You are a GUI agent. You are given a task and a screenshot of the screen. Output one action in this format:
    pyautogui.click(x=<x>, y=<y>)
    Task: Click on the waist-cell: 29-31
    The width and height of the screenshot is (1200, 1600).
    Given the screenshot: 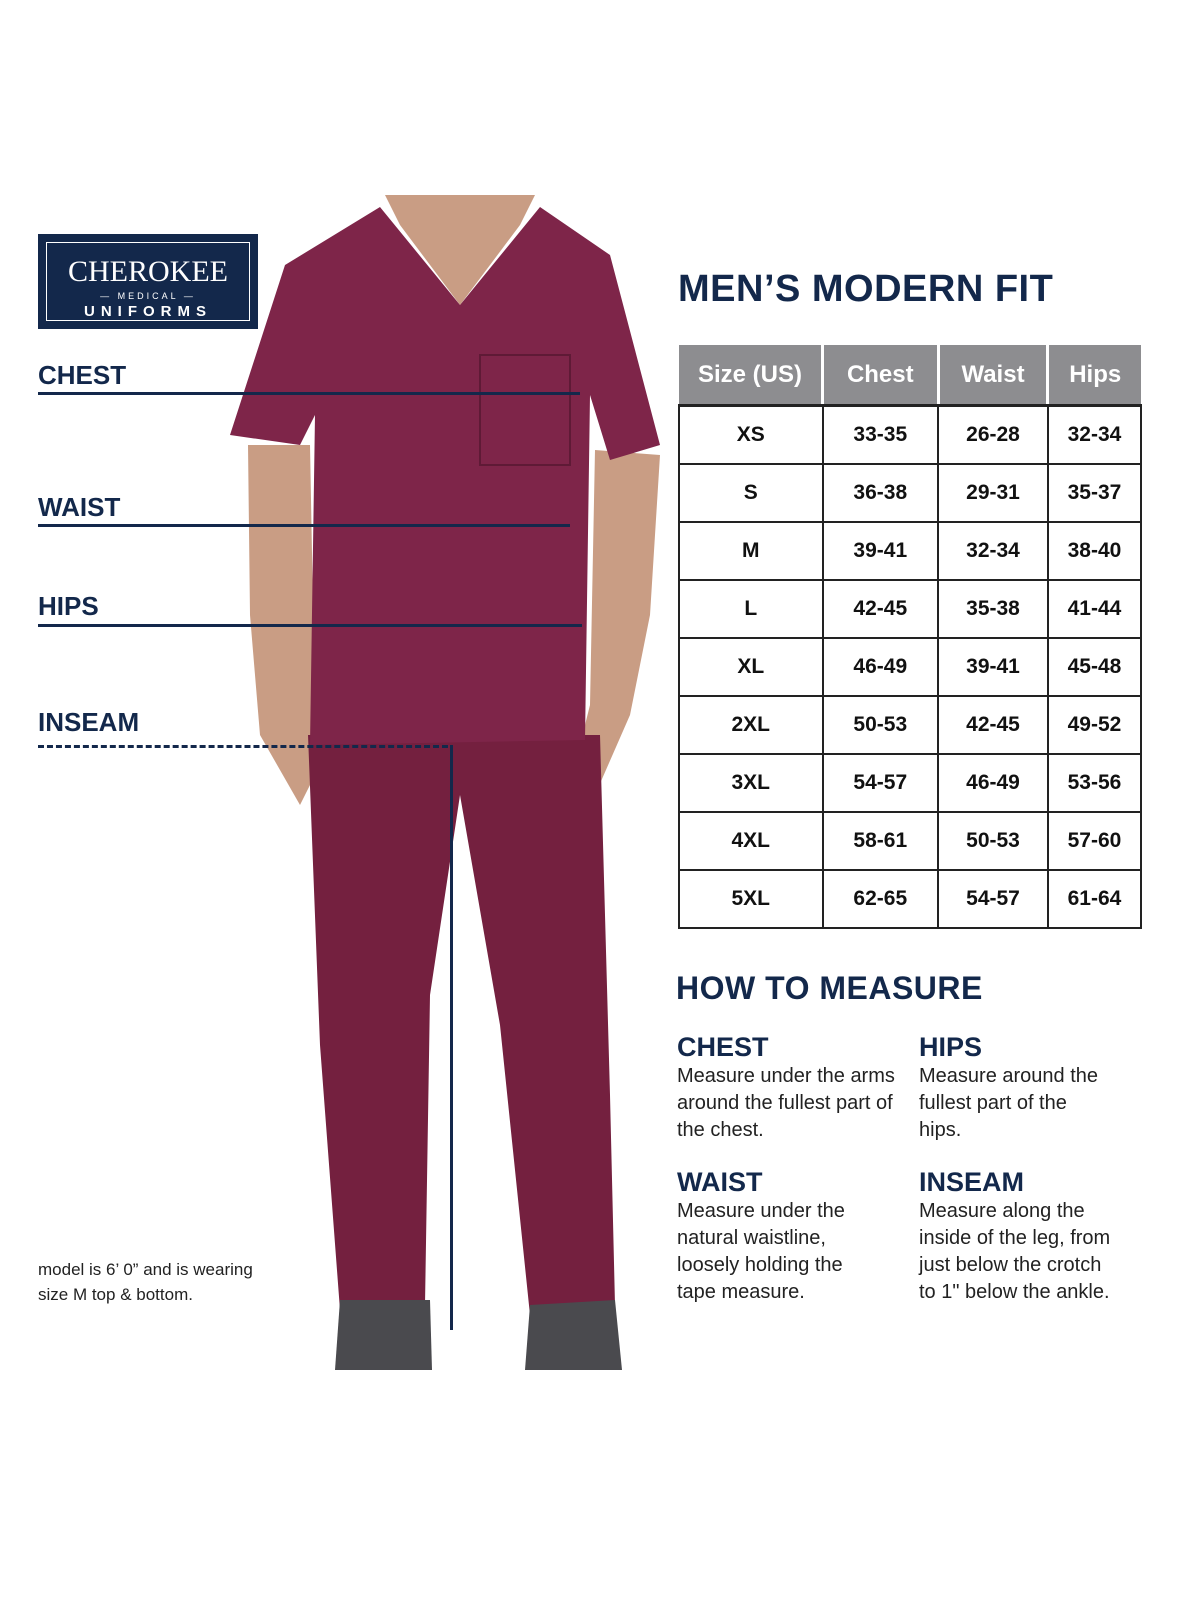 What is the action you would take?
    pyautogui.click(x=993, y=493)
    